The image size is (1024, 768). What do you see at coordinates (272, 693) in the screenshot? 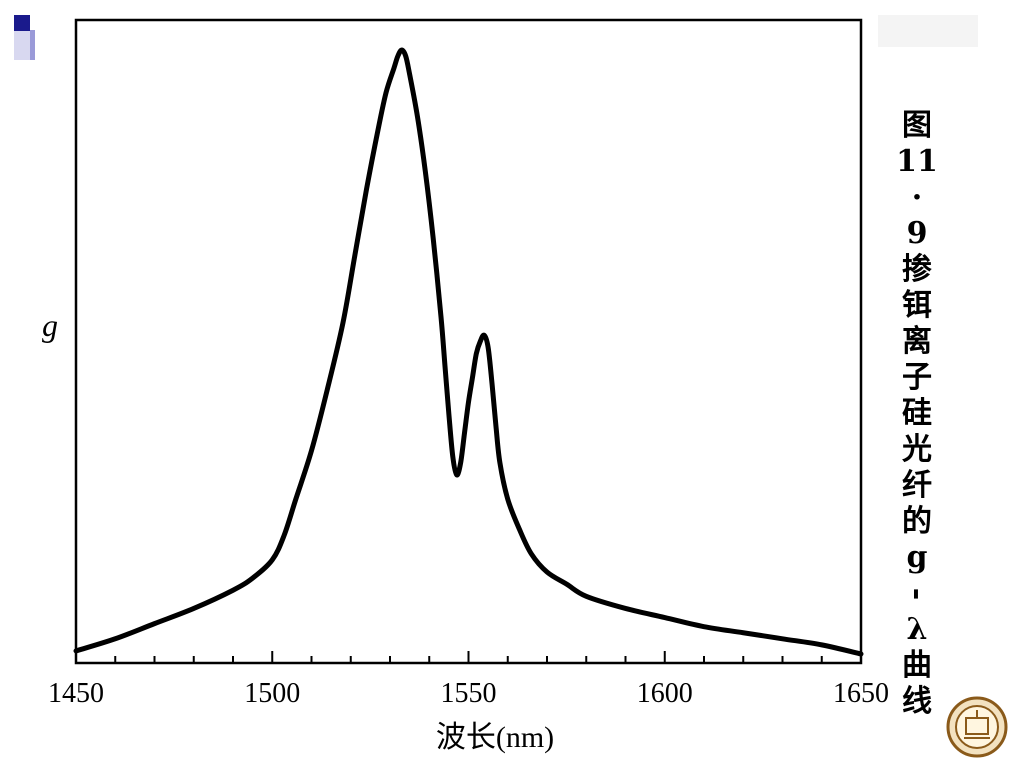
I see `x-tick-label: 1500` at bounding box center [272, 693].